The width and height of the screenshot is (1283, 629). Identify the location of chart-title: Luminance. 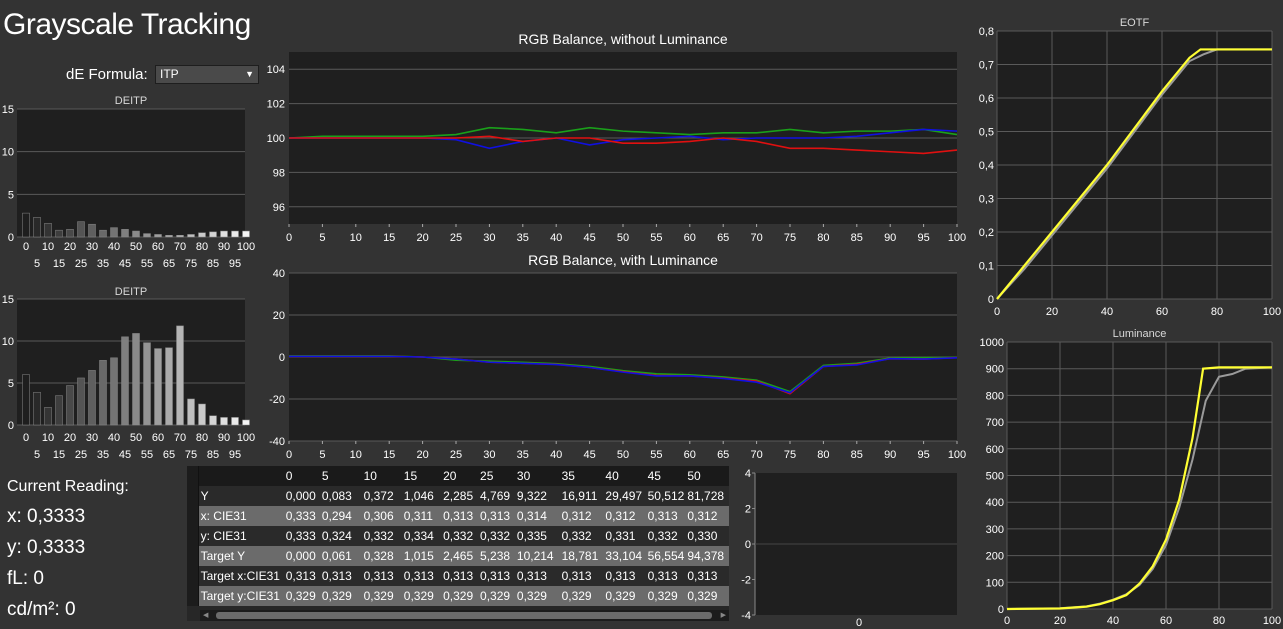
(1140, 334).